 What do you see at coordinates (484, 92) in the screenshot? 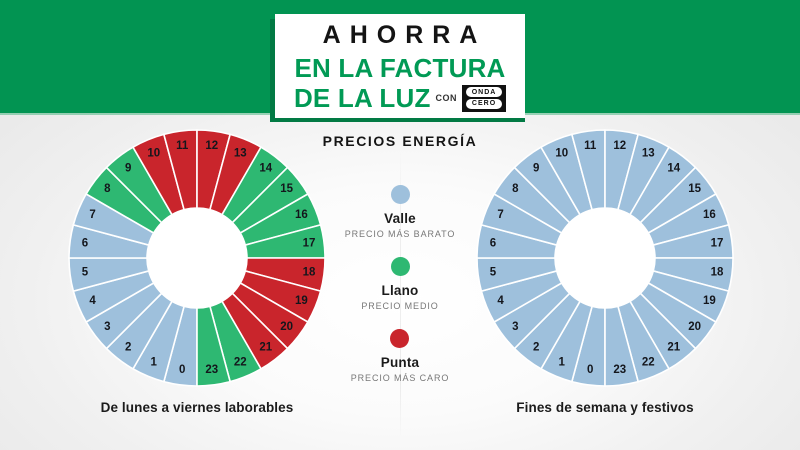
I see `onda-cero-logo-top: ONDA` at bounding box center [484, 92].